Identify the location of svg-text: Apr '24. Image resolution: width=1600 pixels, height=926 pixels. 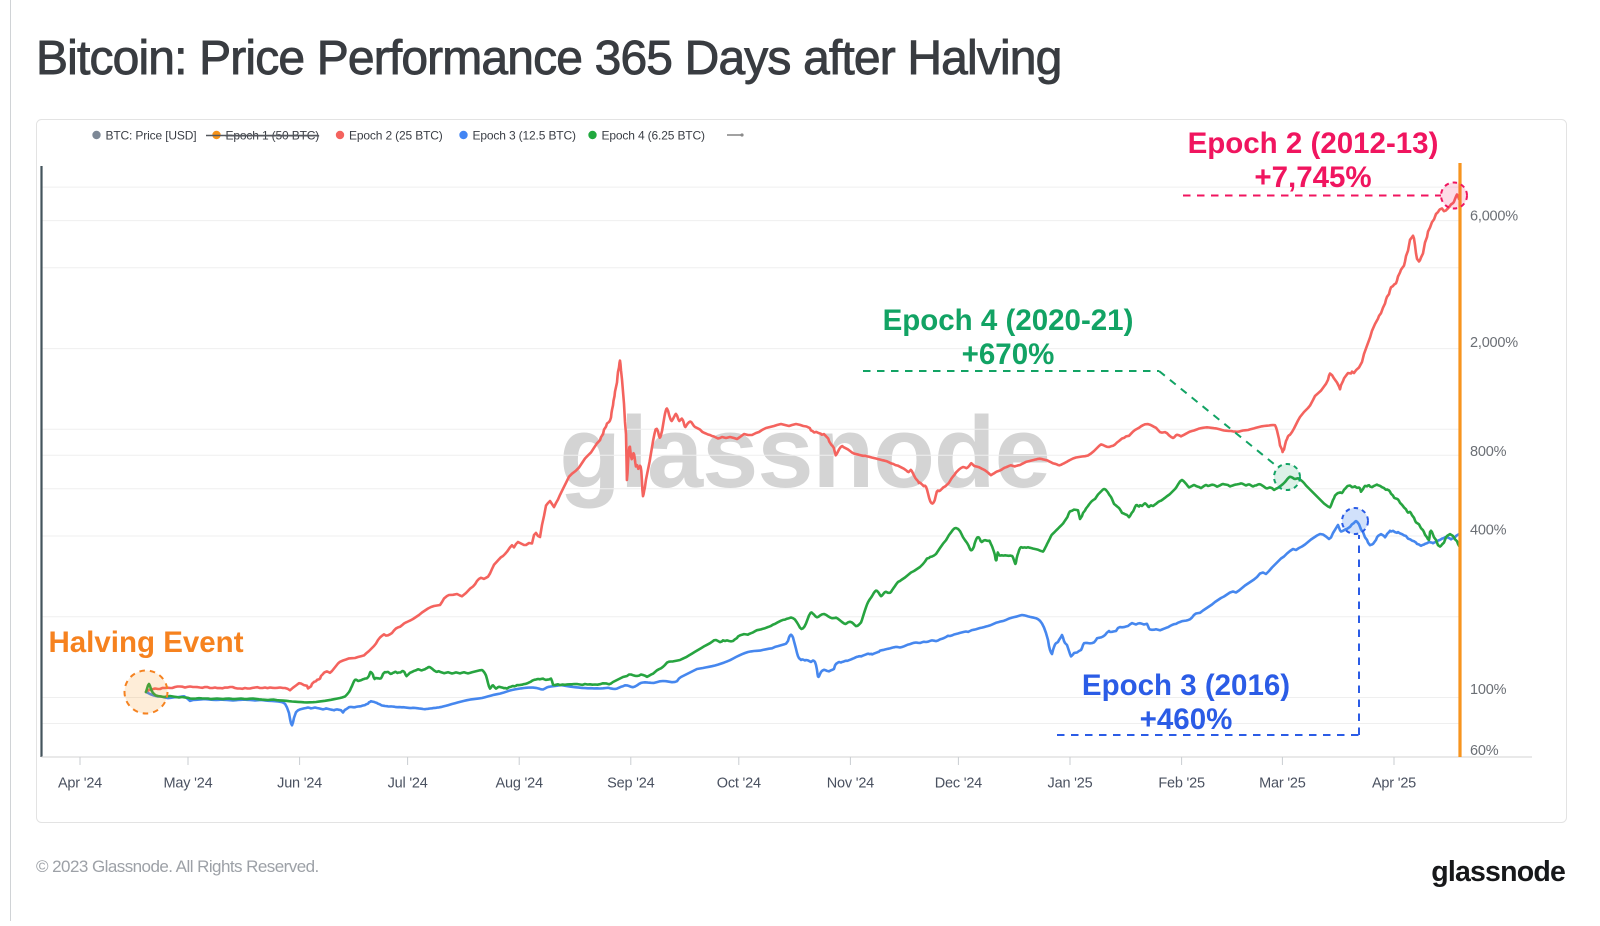
(80, 784).